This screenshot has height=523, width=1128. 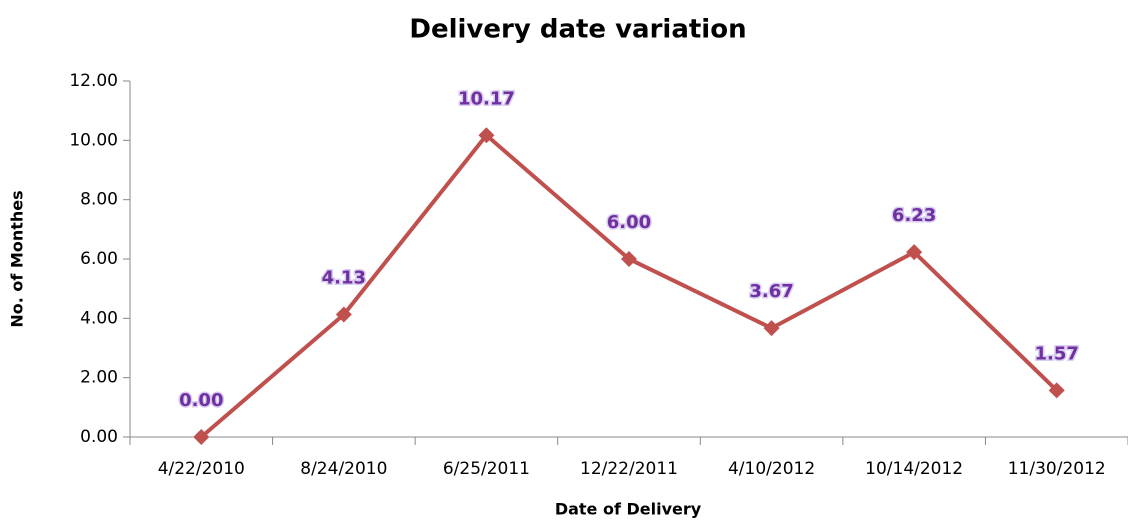 What do you see at coordinates (577, 30) in the screenshot?
I see `chart-title: Delivery date variation` at bounding box center [577, 30].